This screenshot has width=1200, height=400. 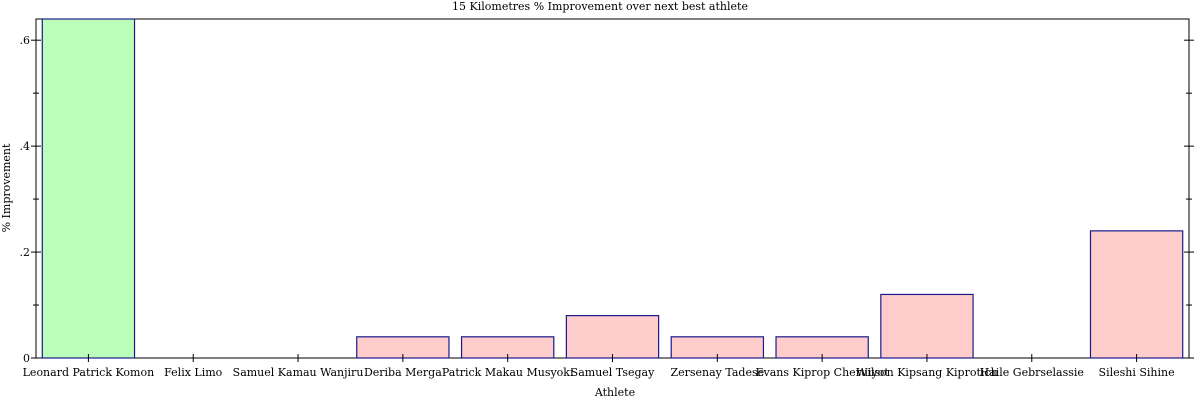 What do you see at coordinates (25, 146) in the screenshot?
I see `y-tick-label: .4` at bounding box center [25, 146].